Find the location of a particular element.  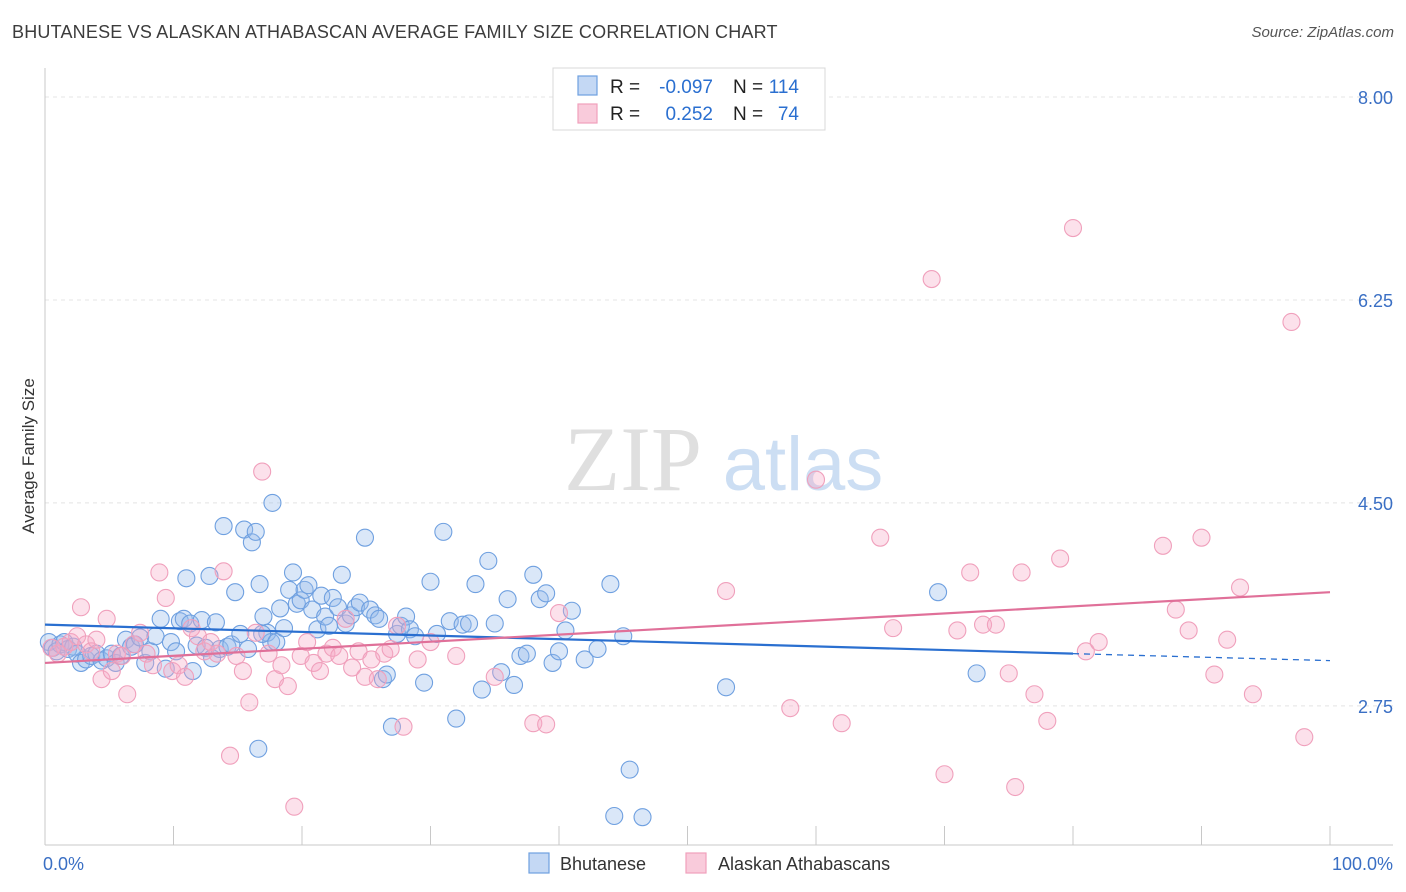

alaskan-athabascan-trend-line is located at coordinates (687, 628).